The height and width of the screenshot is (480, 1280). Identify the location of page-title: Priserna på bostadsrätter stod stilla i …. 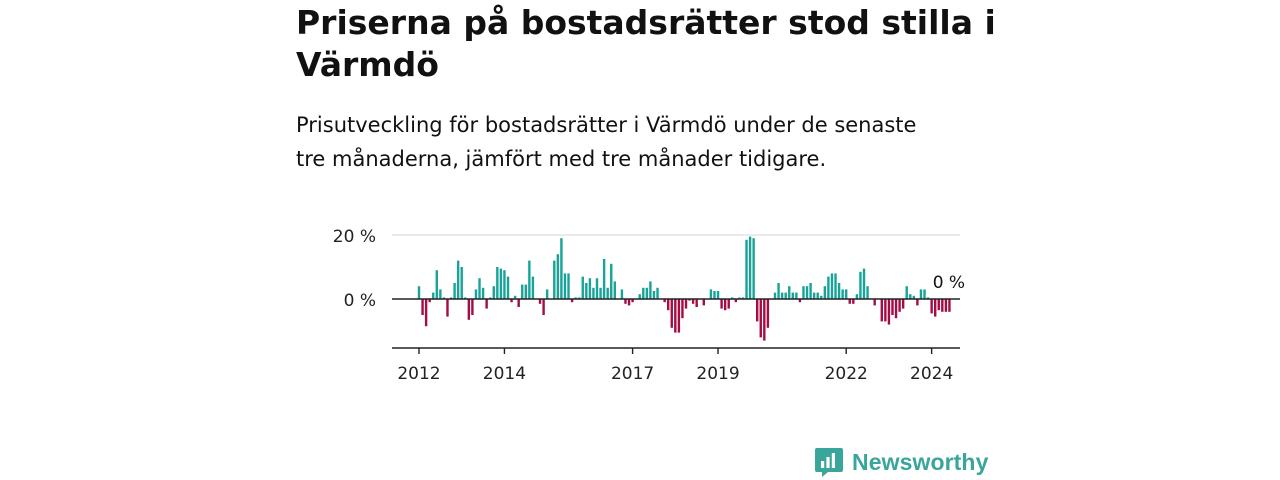
(646, 43).